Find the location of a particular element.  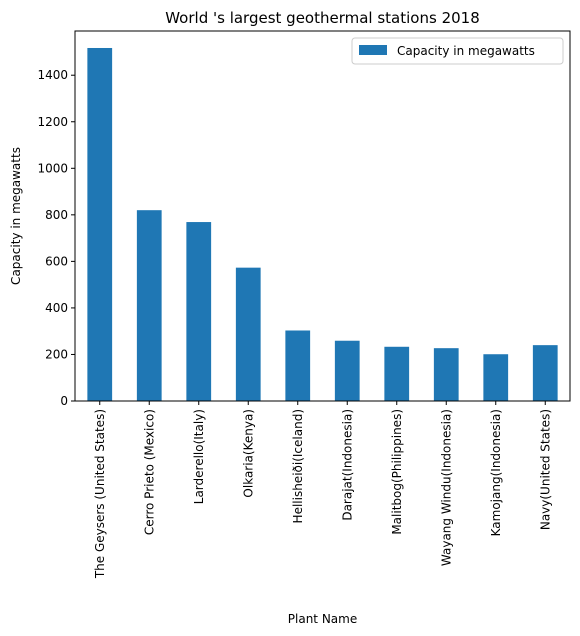

y-tick-label: 0 is located at coordinates (64, 401).